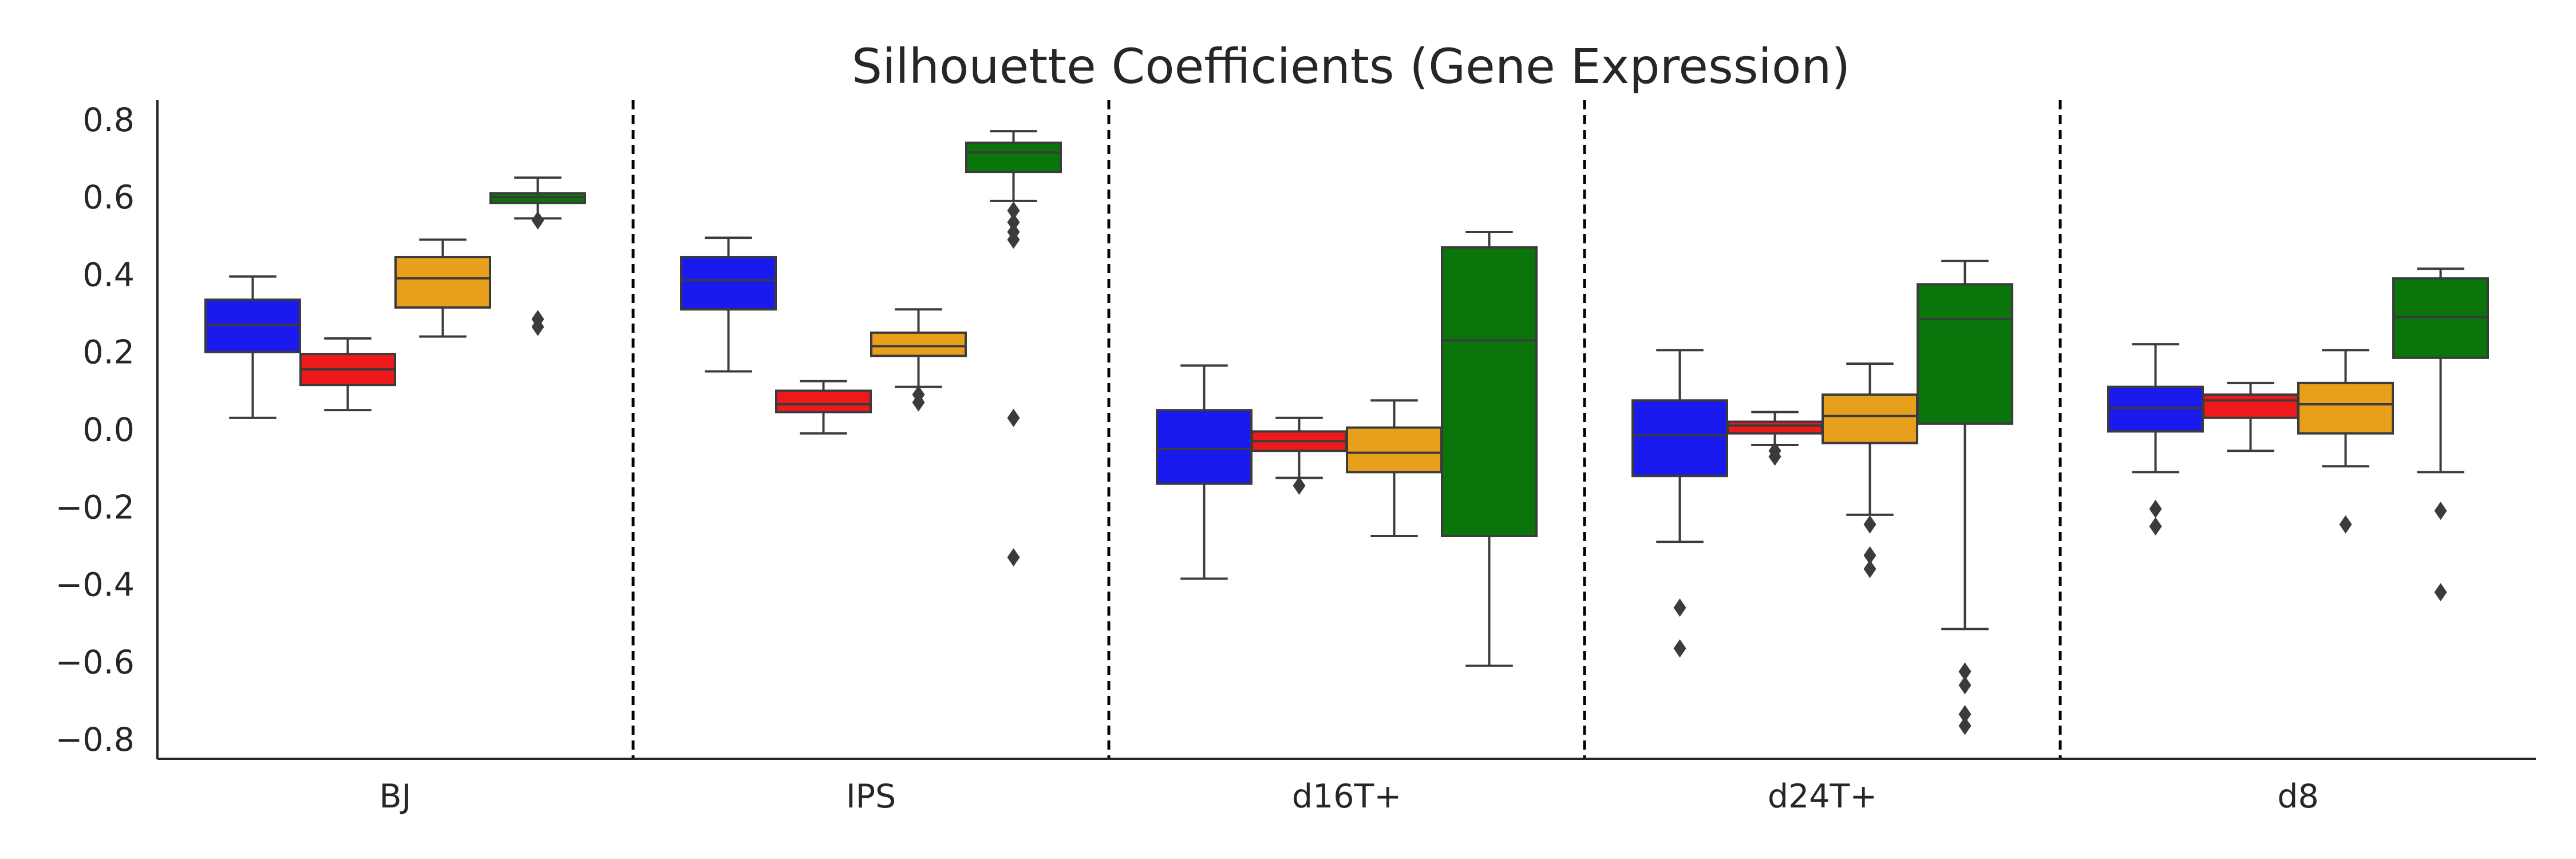 The height and width of the screenshot is (859, 2576). I want to click on y-tick-label: 0.4, so click(108, 275).